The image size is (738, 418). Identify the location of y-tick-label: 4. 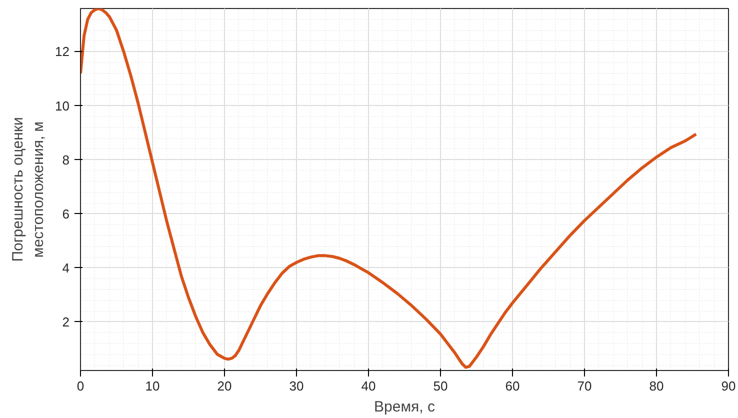
(66, 268).